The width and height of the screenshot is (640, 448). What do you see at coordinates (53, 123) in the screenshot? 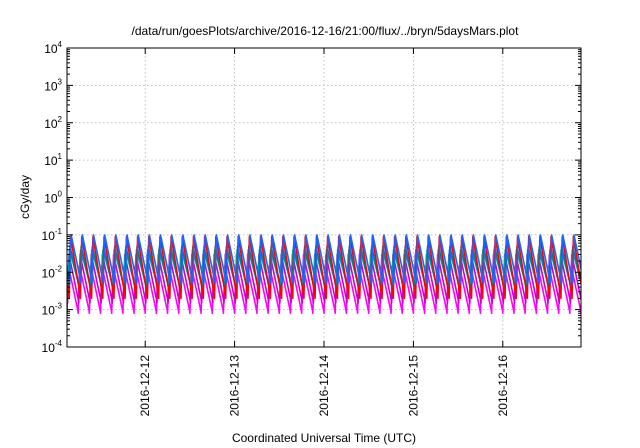
I see `y-tick-label: 10²` at bounding box center [53, 123].